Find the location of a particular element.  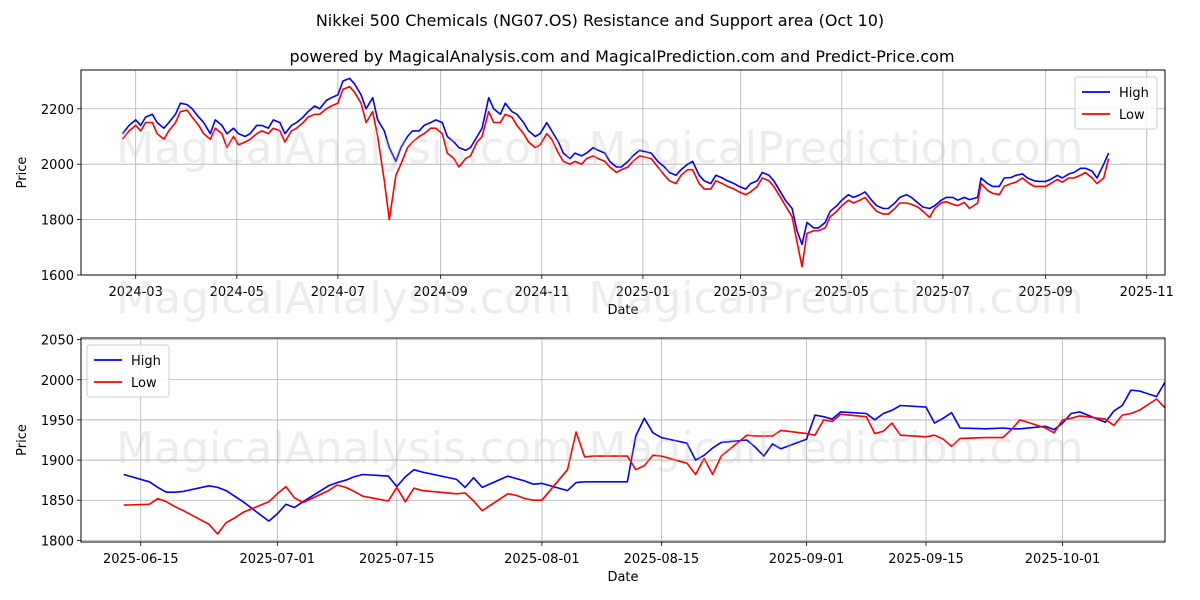

x-tick-label: 2025-07 is located at coordinates (943, 292).